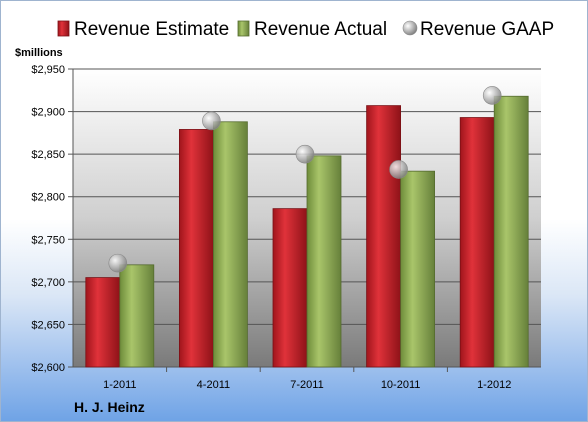  I want to click on y-tick-label: $2,600, so click(48, 368).